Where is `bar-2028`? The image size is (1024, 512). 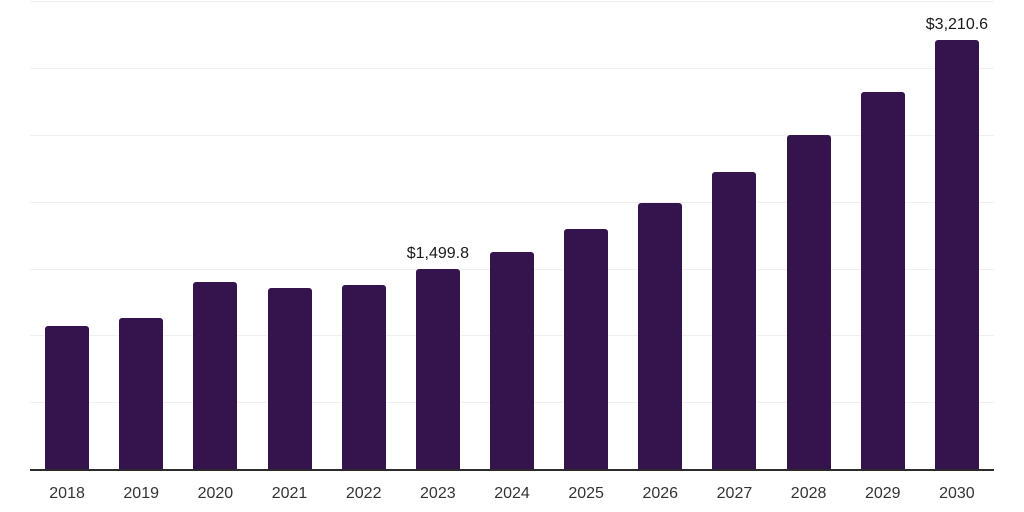
bar-2028 is located at coordinates (808, 301).